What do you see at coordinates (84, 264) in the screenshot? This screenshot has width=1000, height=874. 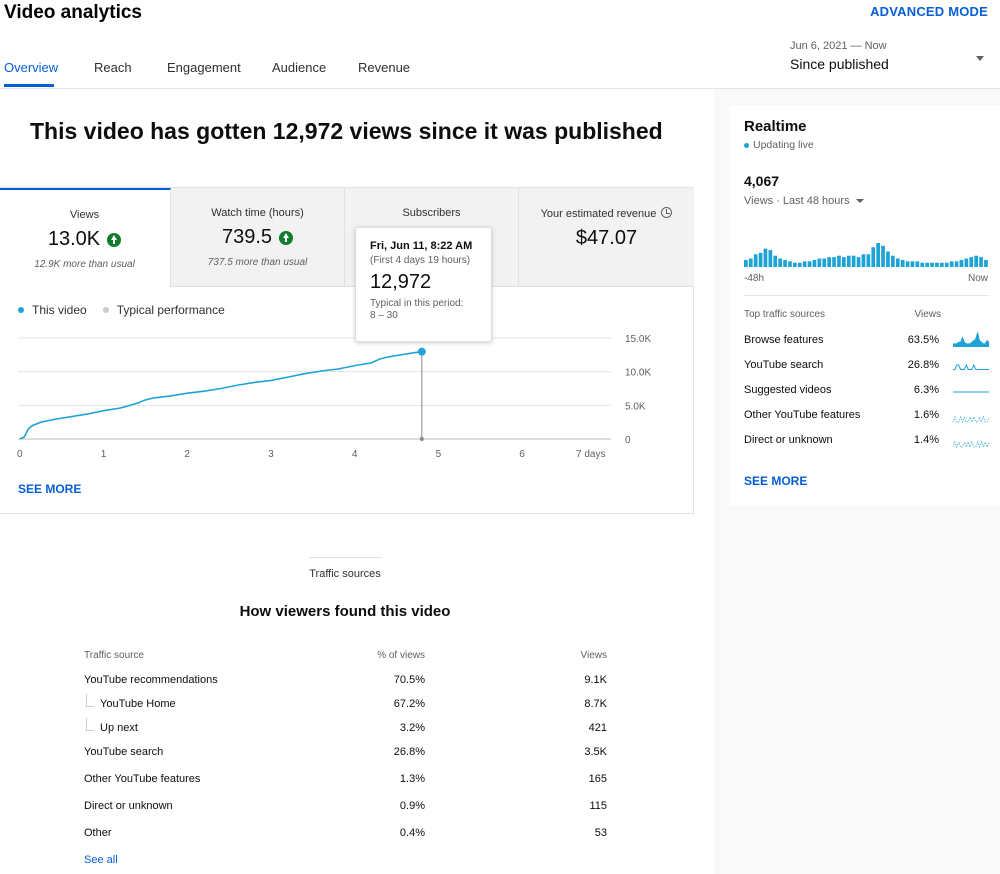 I see `metric-note: 12.9K more than usual` at bounding box center [84, 264].